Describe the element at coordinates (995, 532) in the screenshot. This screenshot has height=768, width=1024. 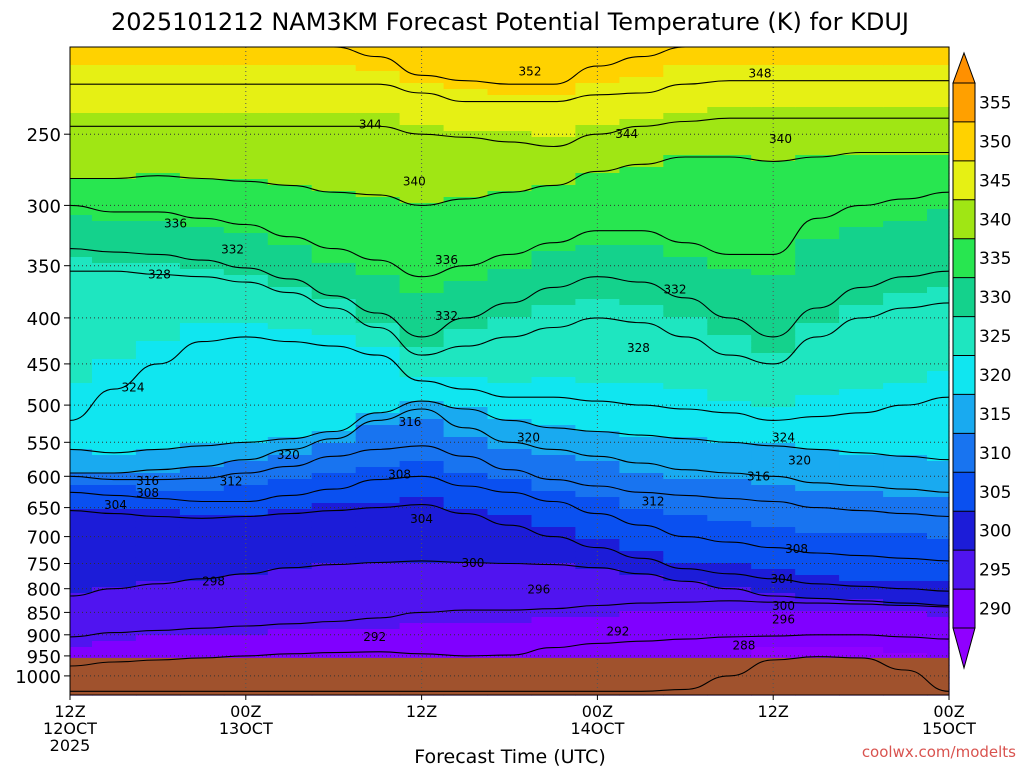
I see `colorbar-label: 300` at that location.